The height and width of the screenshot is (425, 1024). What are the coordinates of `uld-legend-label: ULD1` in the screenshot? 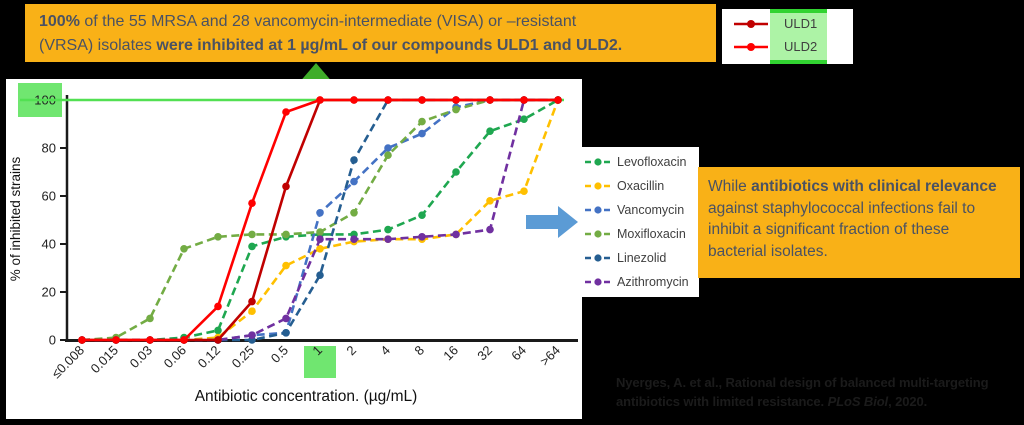 It's located at (801, 23).